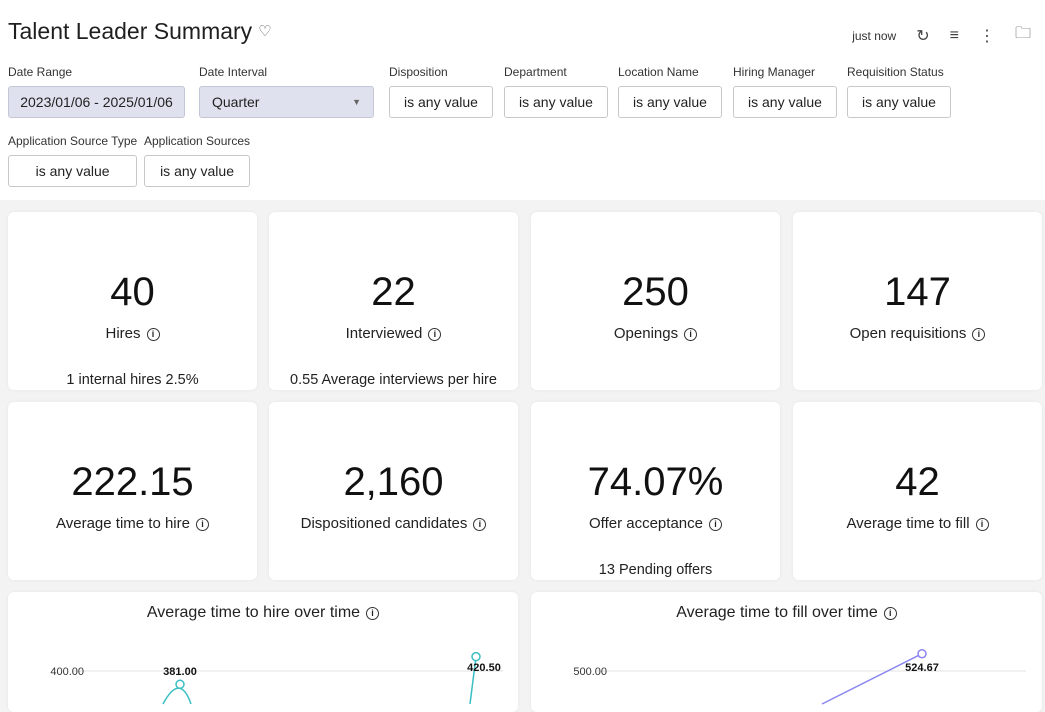 The width and height of the screenshot is (1045, 712). What do you see at coordinates (132, 380) in the screenshot?
I see `kpi-subtext: 1 internal hires 2.5%` at bounding box center [132, 380].